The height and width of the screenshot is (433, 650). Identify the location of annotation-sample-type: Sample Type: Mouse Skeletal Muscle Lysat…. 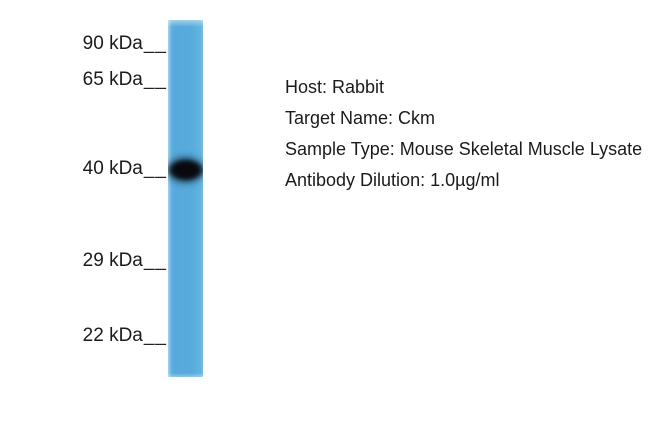
(464, 149).